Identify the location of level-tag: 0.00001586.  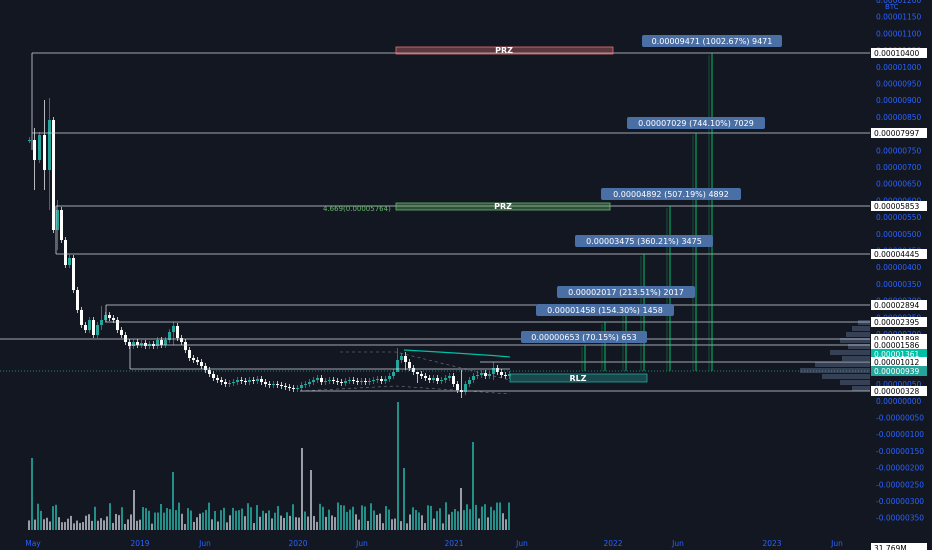
(897, 345).